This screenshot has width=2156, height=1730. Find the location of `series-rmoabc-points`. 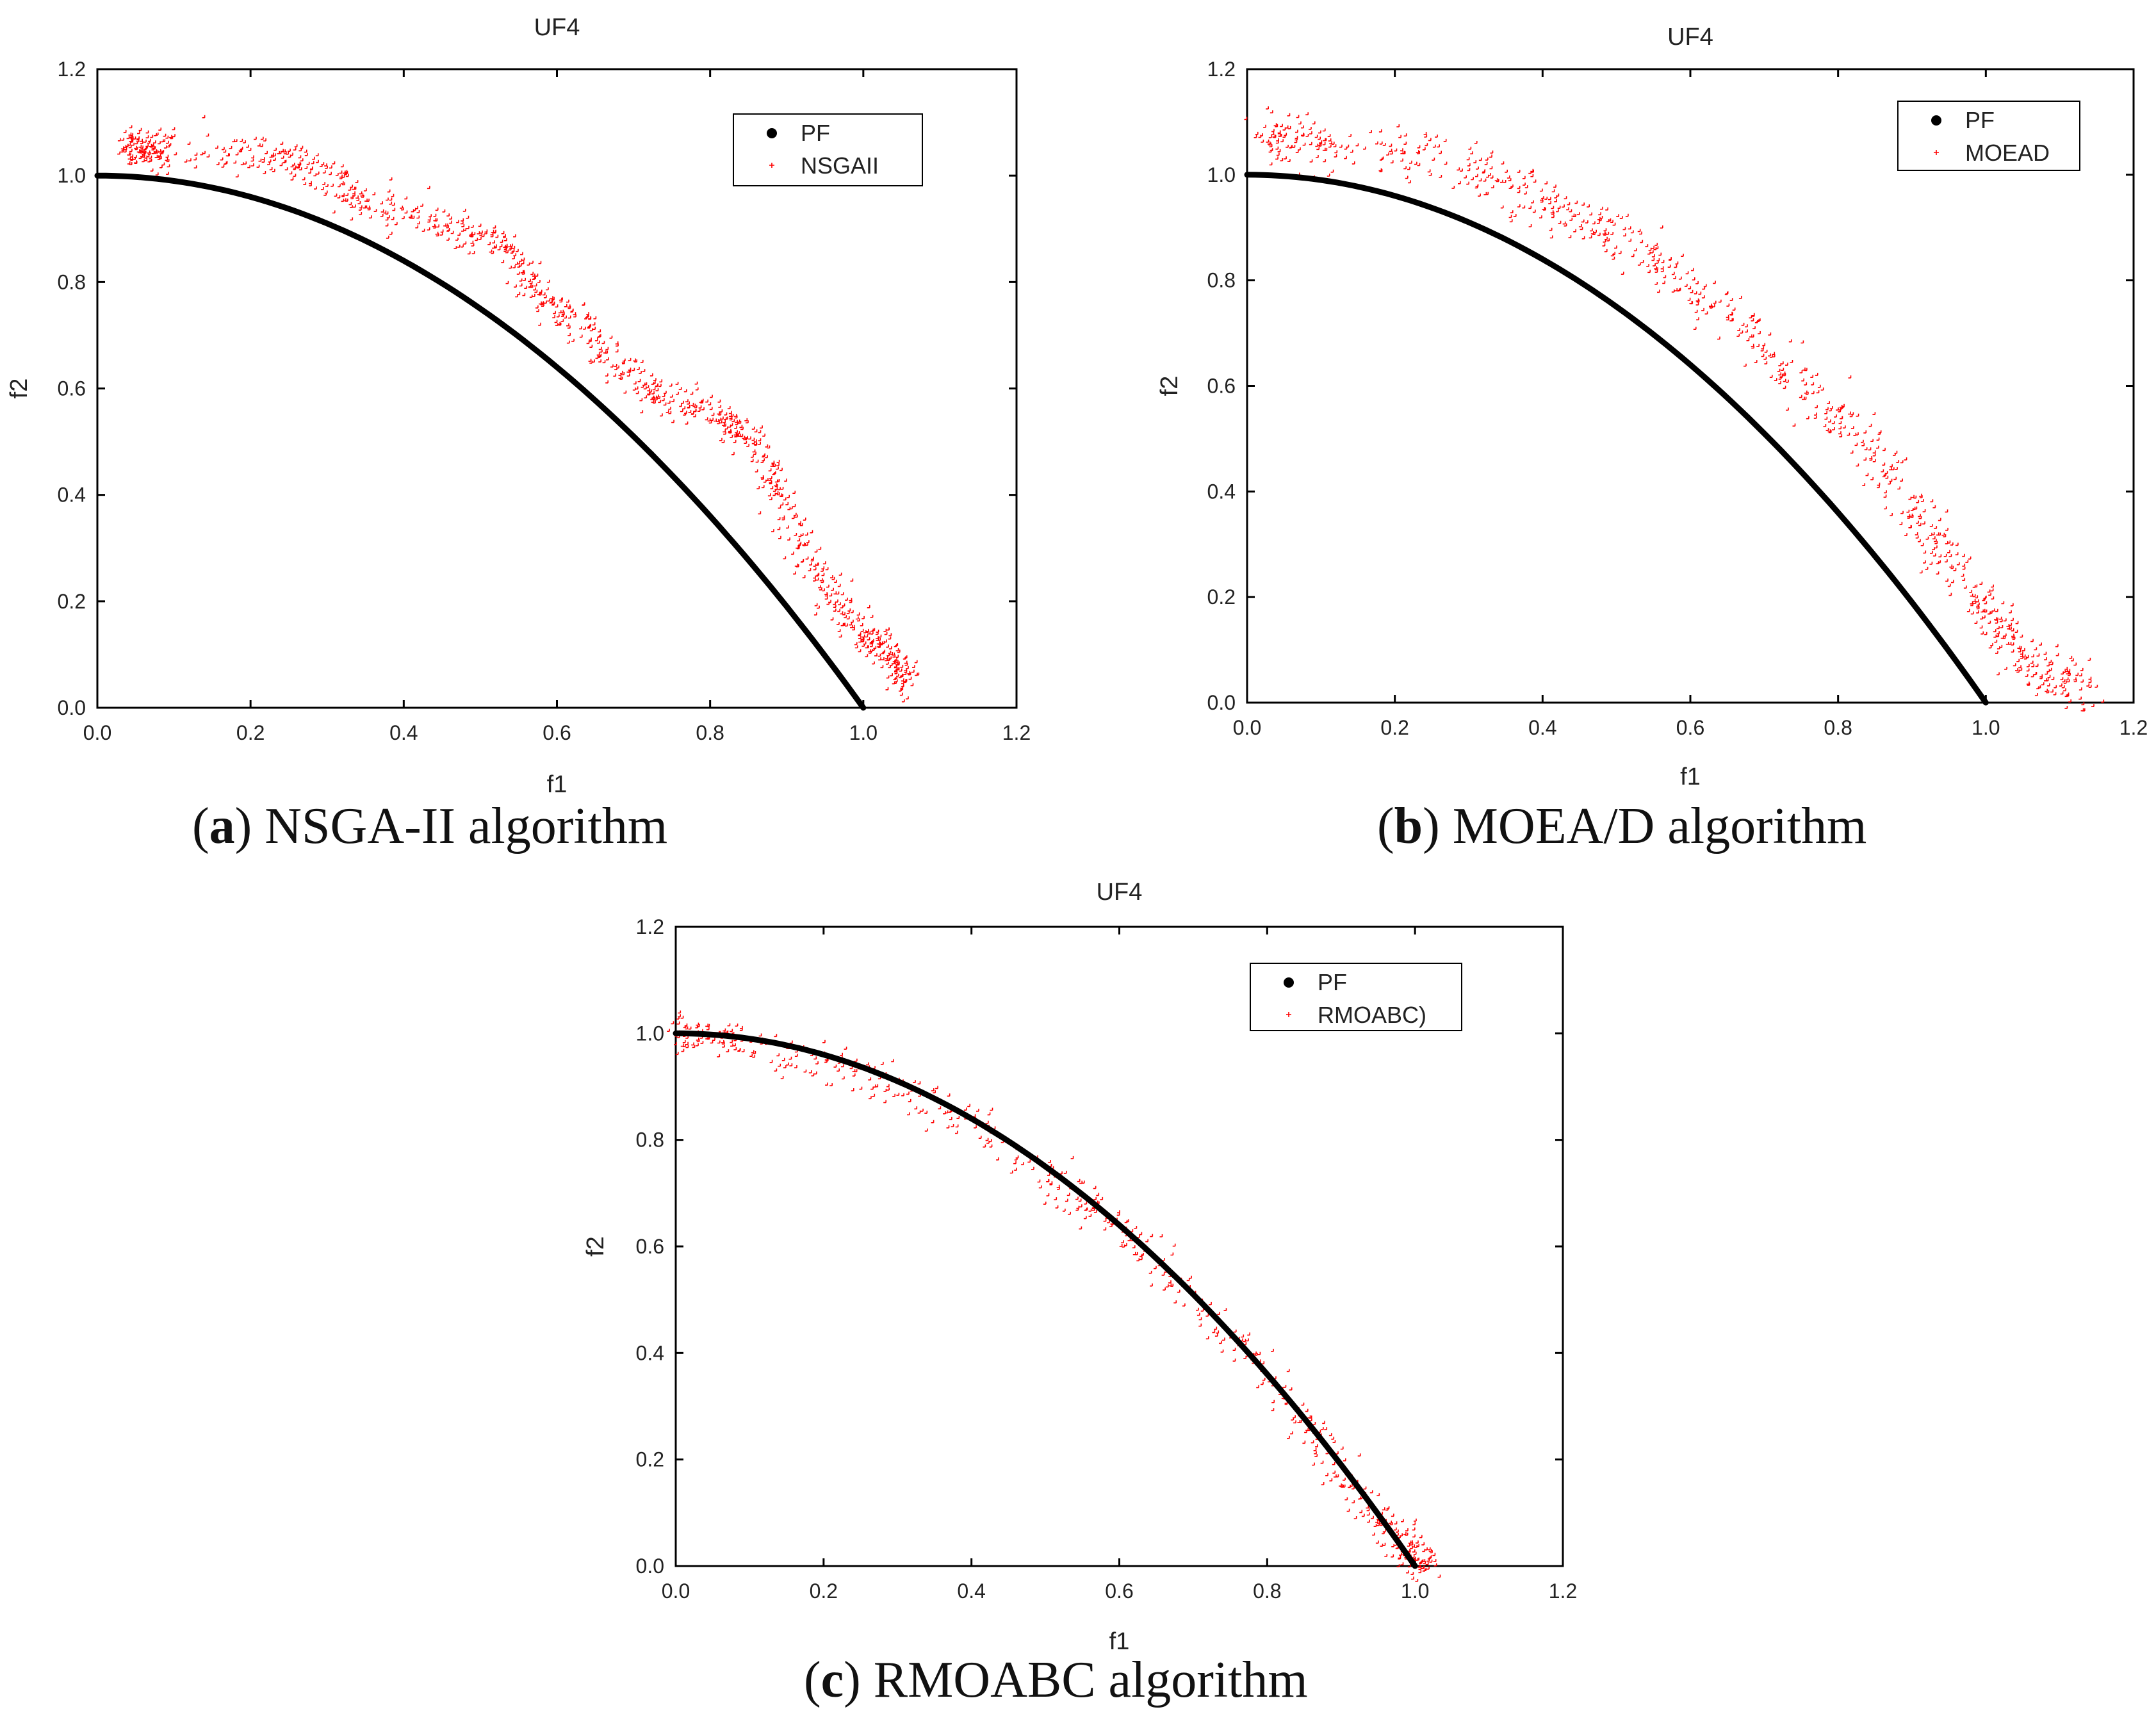

series-rmoabc-points is located at coordinates (1054, 1296).